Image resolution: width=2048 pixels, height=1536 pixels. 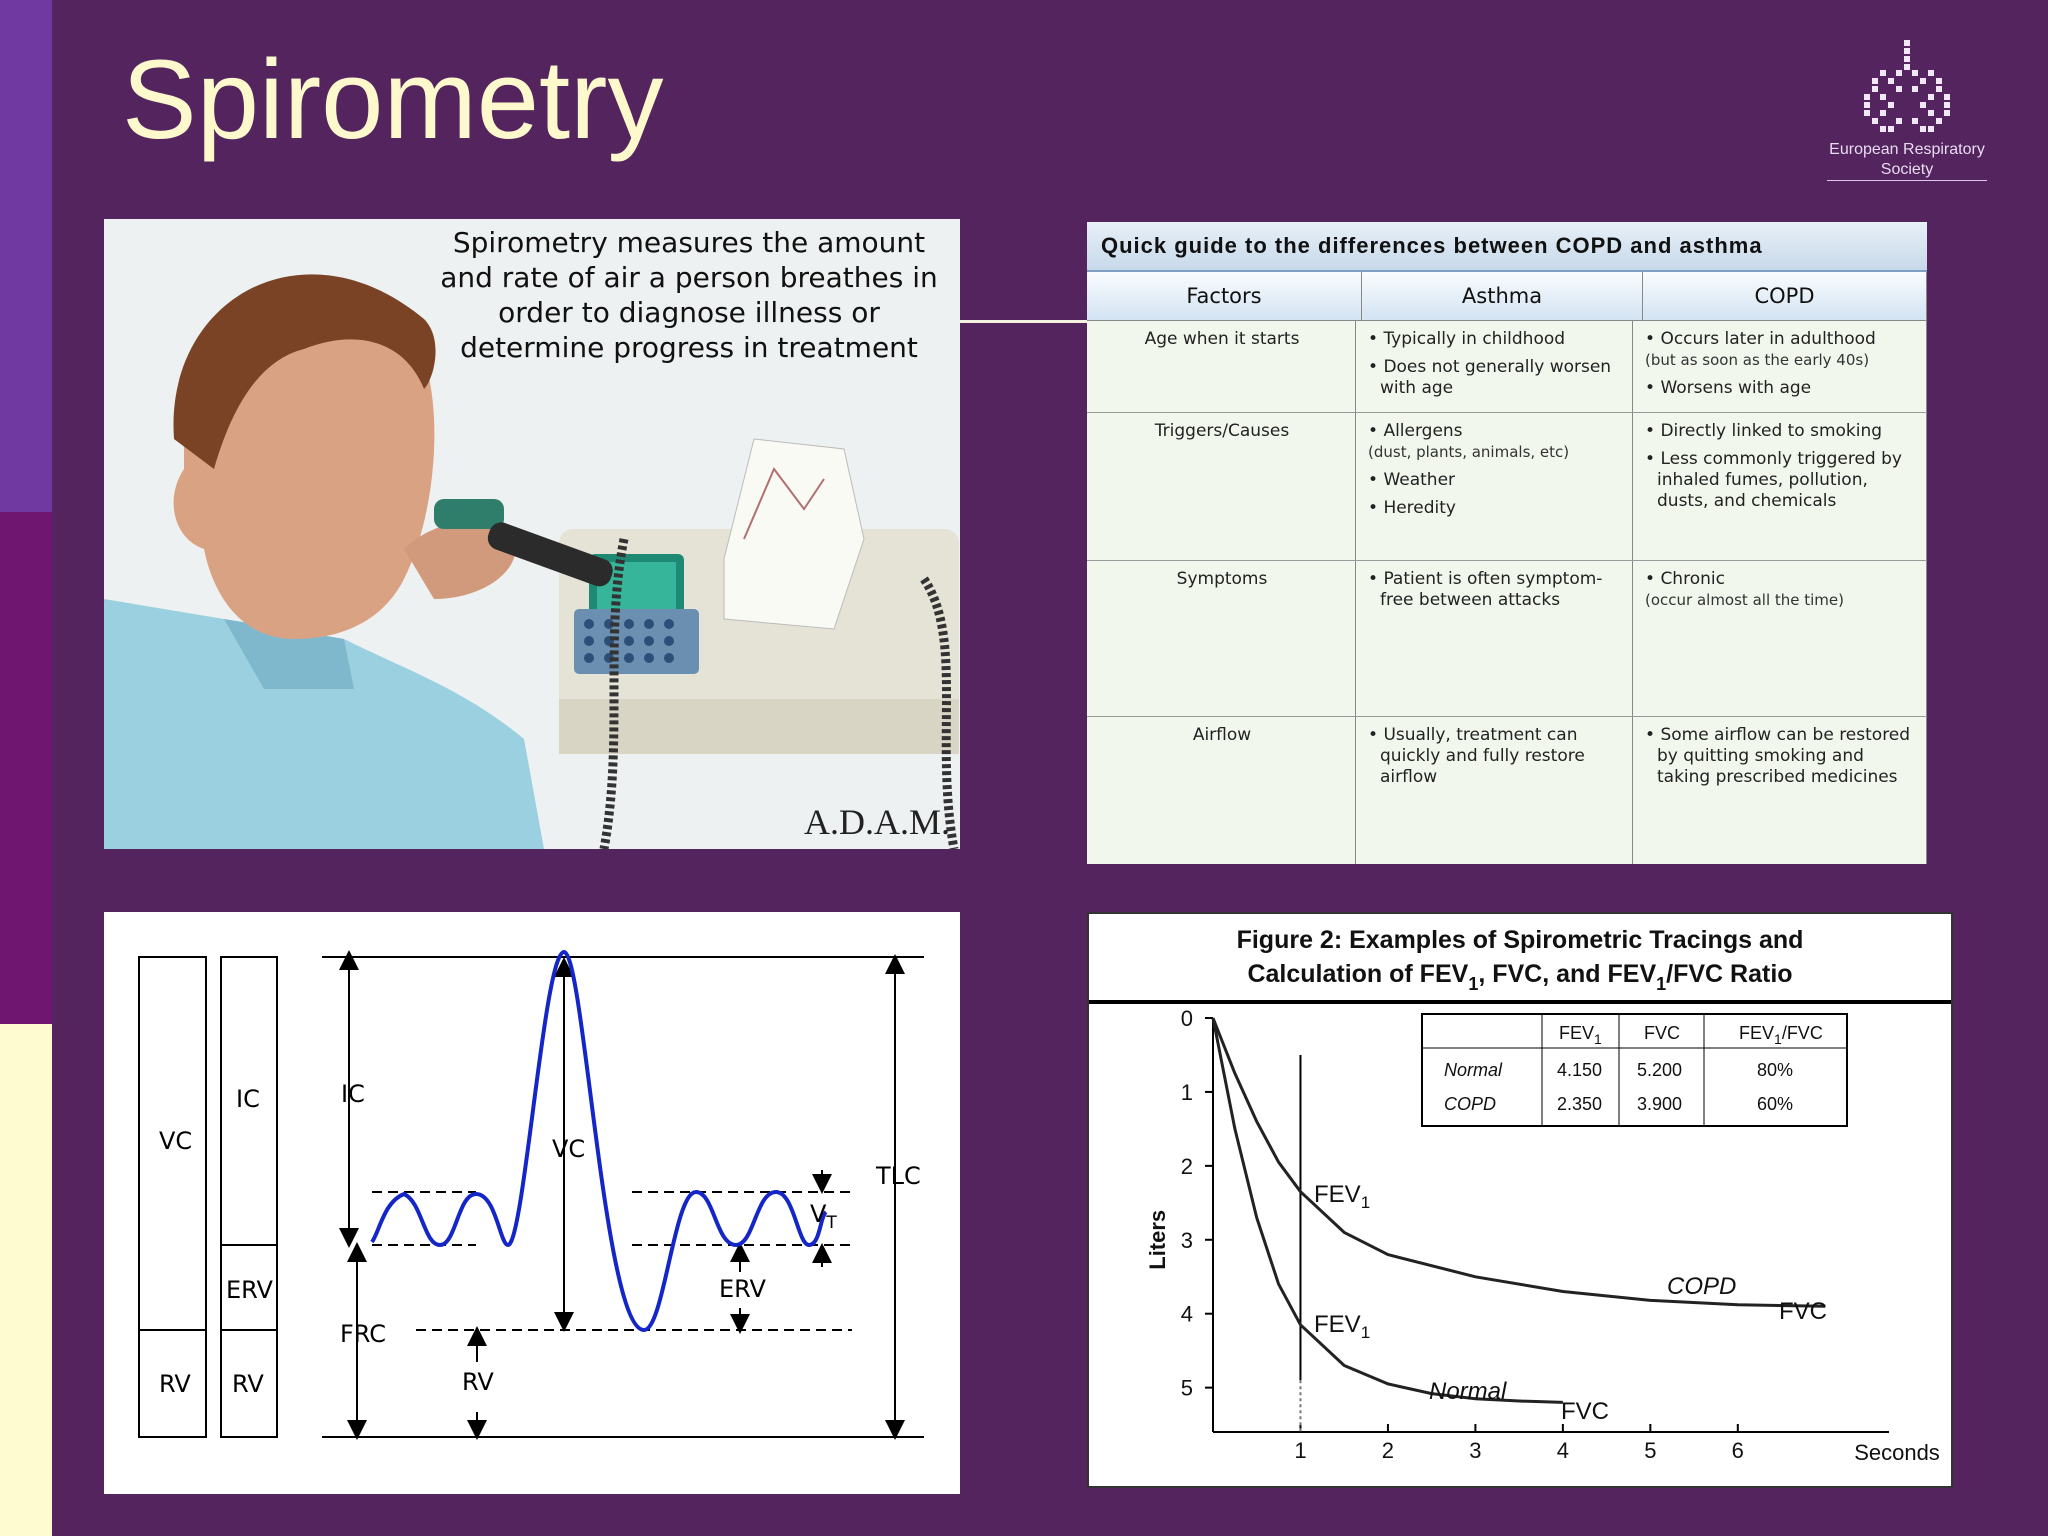 I want to click on header-copd: COPD, so click(x=1784, y=296).